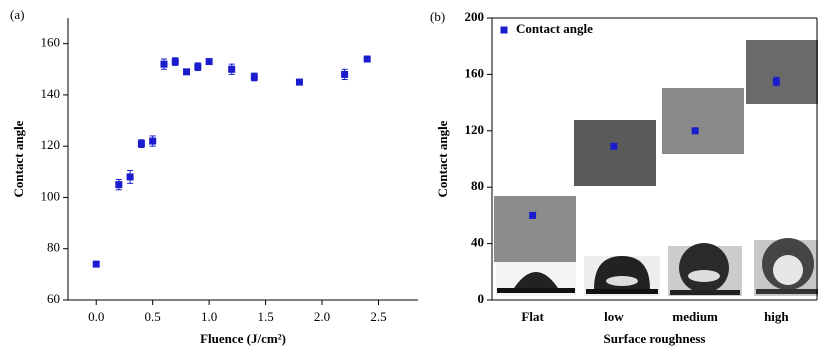  Describe the element at coordinates (17, 14) in the screenshot. I see `panel-label: (a)` at that location.